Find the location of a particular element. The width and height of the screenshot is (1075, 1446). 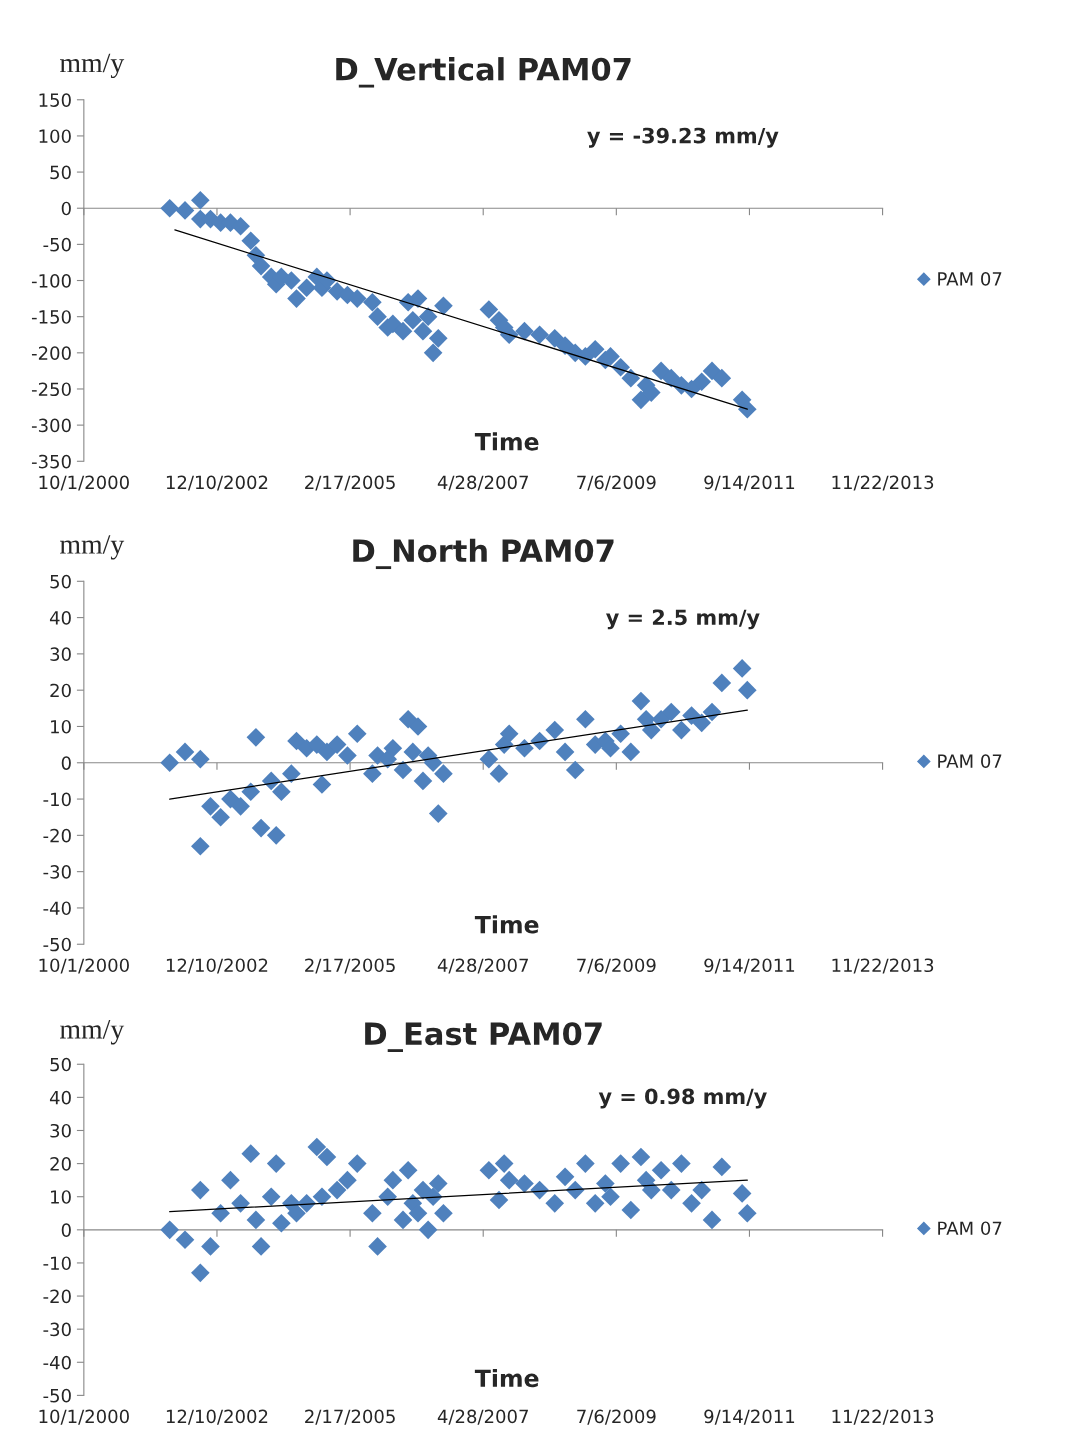

y-tick-label: -100 is located at coordinates (51, 280).